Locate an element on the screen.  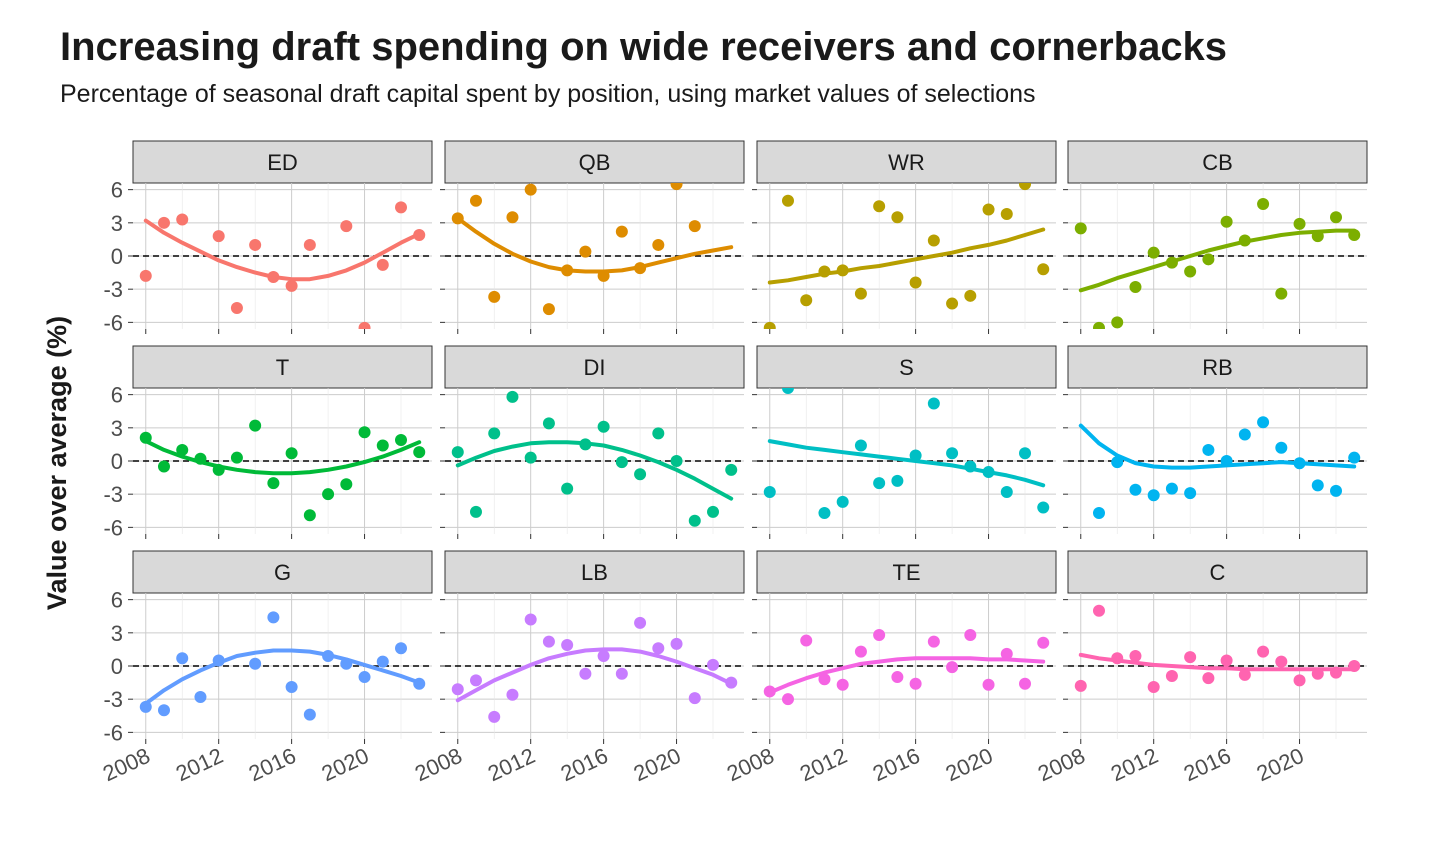
strip-label-lb: LB is located at coordinates (594, 572).